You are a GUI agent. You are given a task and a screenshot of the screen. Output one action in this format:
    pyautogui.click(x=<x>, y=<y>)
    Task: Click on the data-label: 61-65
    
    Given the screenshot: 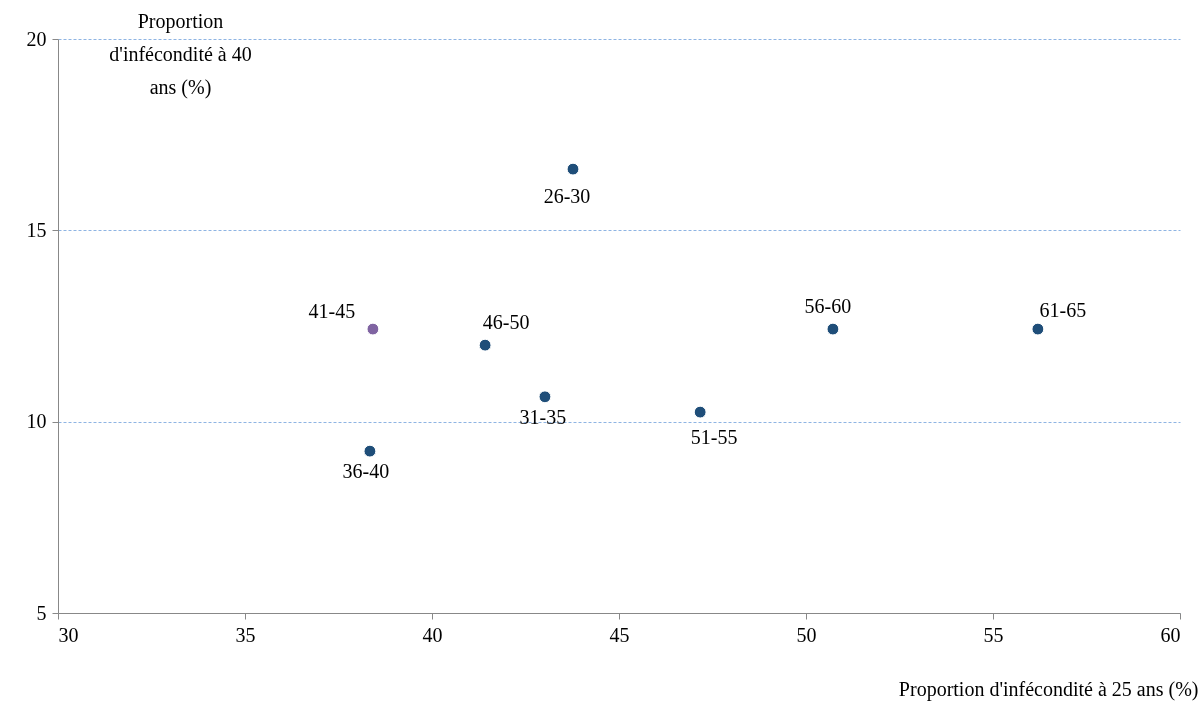 What is the action you would take?
    pyautogui.click(x=1063, y=310)
    